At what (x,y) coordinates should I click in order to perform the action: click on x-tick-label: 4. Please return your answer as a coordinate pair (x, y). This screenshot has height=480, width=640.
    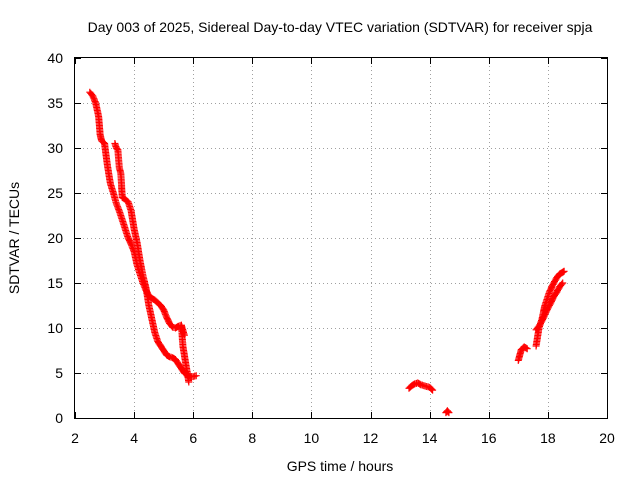
    Looking at the image, I should click on (134, 438).